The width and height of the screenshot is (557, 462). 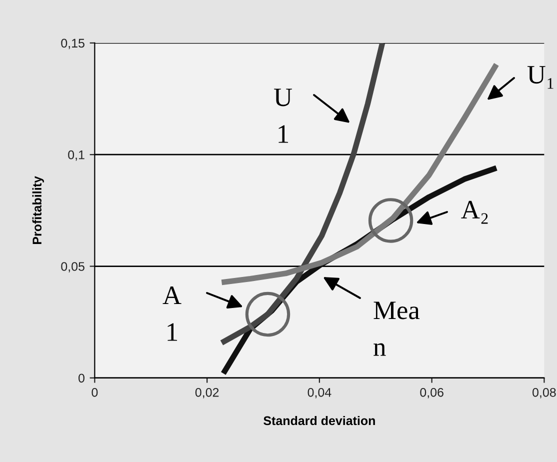 What do you see at coordinates (283, 115) in the screenshot?
I see `annotation: U 1` at bounding box center [283, 115].